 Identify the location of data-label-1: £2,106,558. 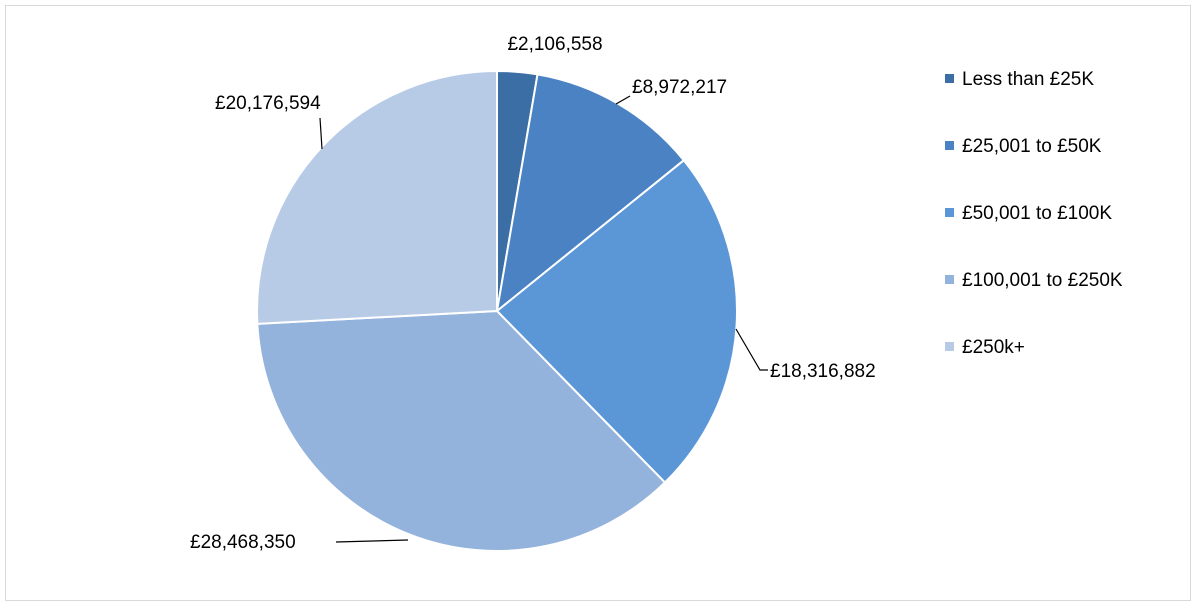
(554, 44).